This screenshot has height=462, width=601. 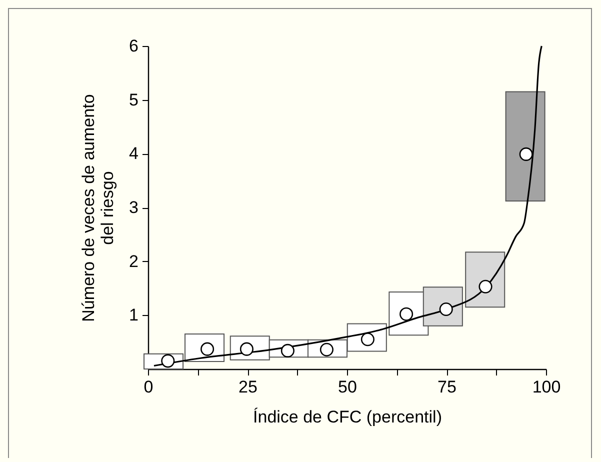 I want to click on x-tick-label: 50, so click(x=347, y=387).